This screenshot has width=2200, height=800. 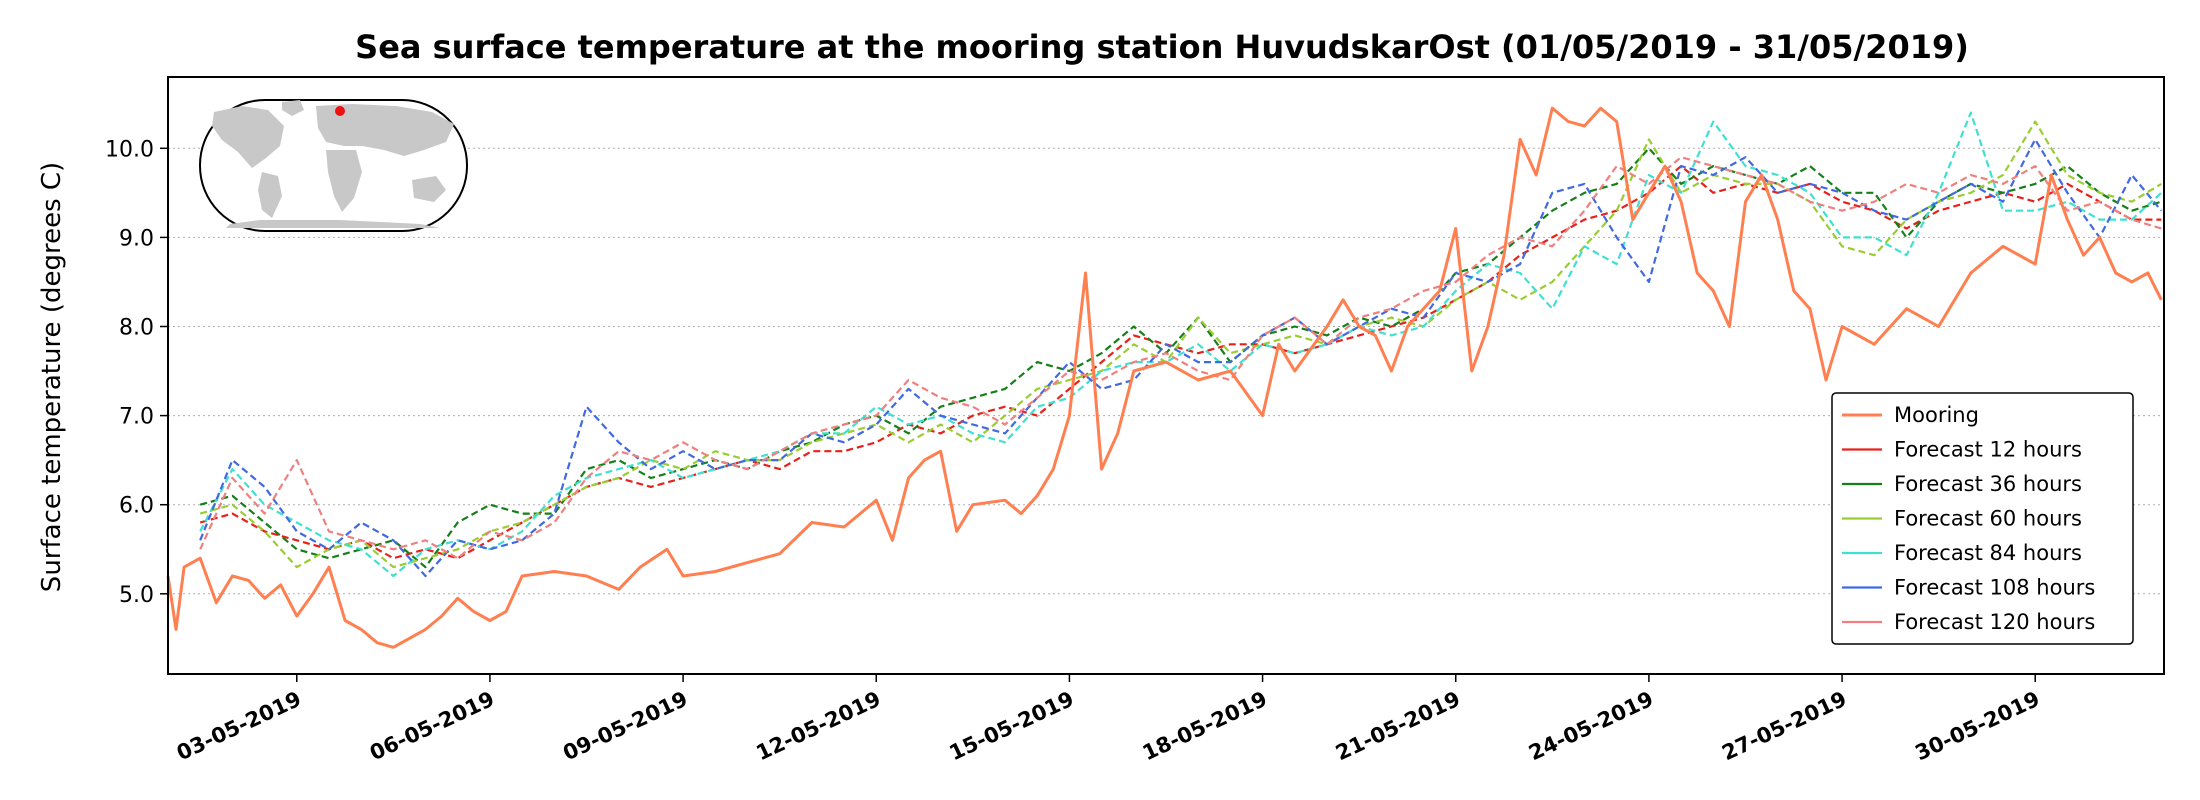 What do you see at coordinates (1936, 415) in the screenshot?
I see `legend-label: Mooring` at bounding box center [1936, 415].